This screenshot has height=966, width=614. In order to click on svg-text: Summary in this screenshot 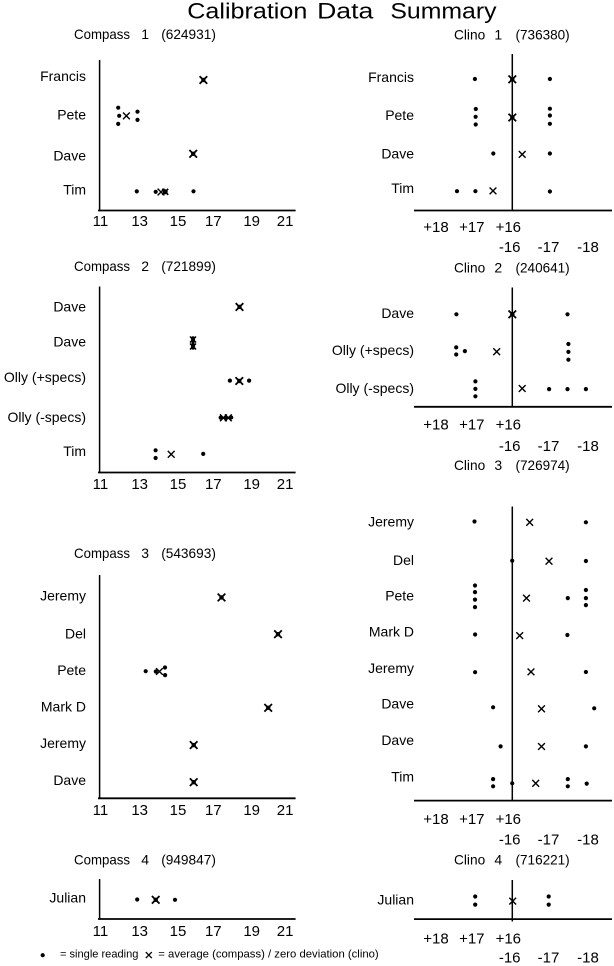, I will do `click(443, 11)`.